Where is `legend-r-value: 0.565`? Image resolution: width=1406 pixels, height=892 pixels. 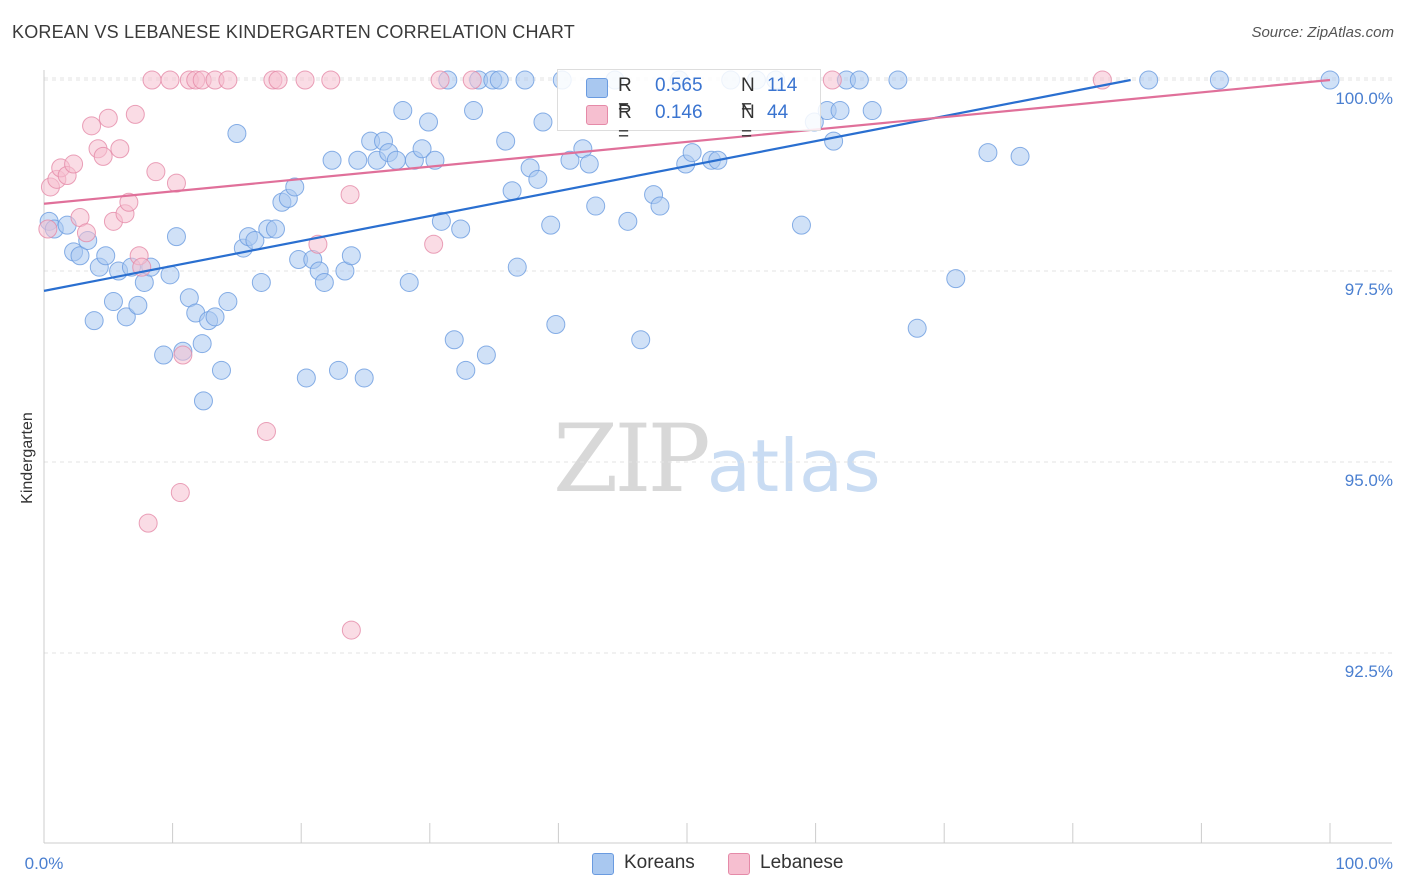
legend-r-value: 0.565 is located at coordinates (679, 85).